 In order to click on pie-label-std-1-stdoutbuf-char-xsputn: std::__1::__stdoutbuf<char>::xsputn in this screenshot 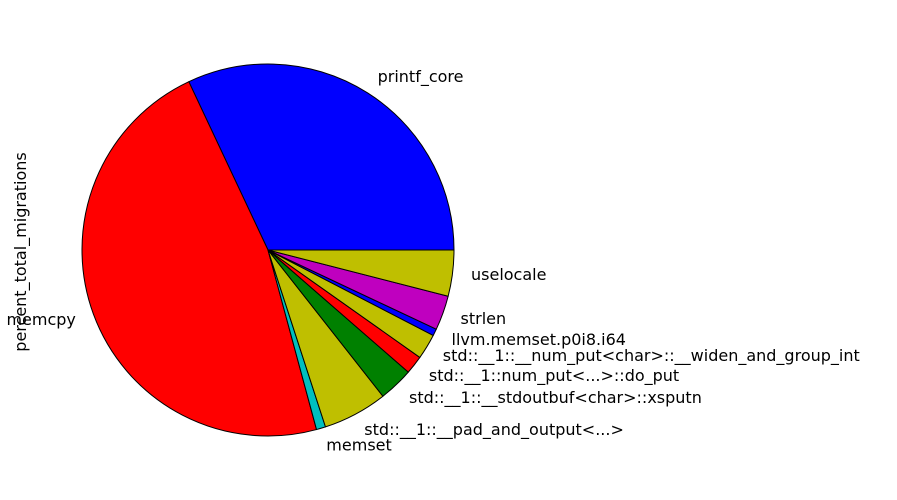, I will do `click(555, 398)`.